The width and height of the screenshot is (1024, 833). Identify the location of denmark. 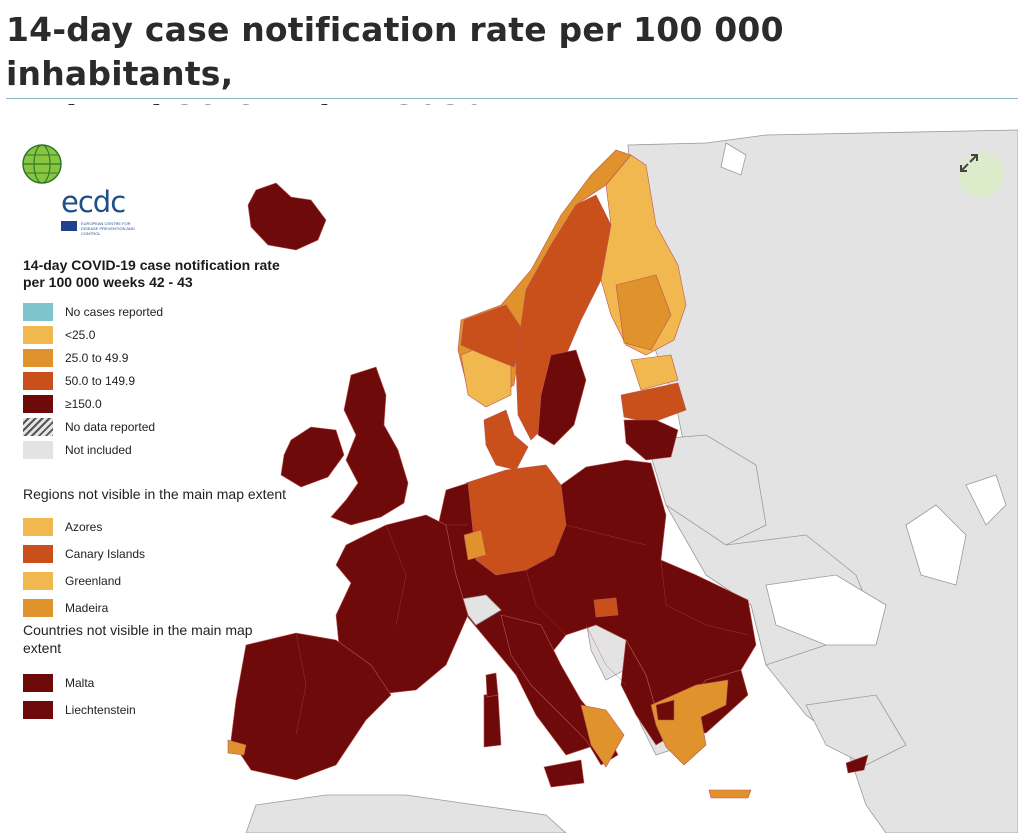
(506, 440).